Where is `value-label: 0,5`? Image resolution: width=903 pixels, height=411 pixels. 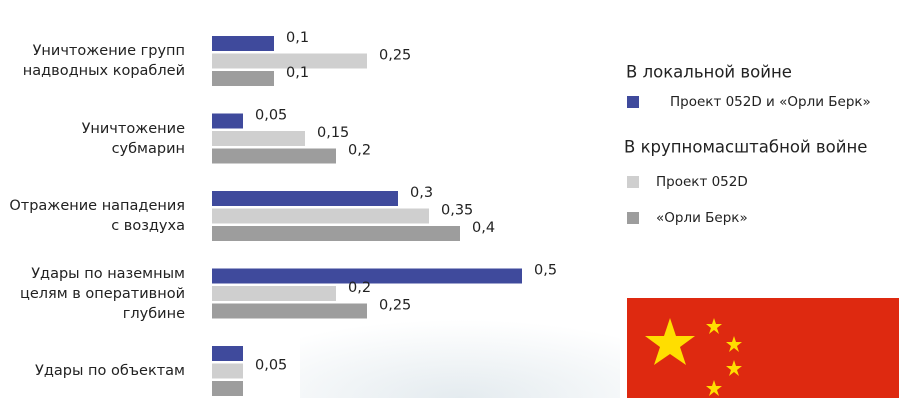 value-label: 0,5 is located at coordinates (545, 271).